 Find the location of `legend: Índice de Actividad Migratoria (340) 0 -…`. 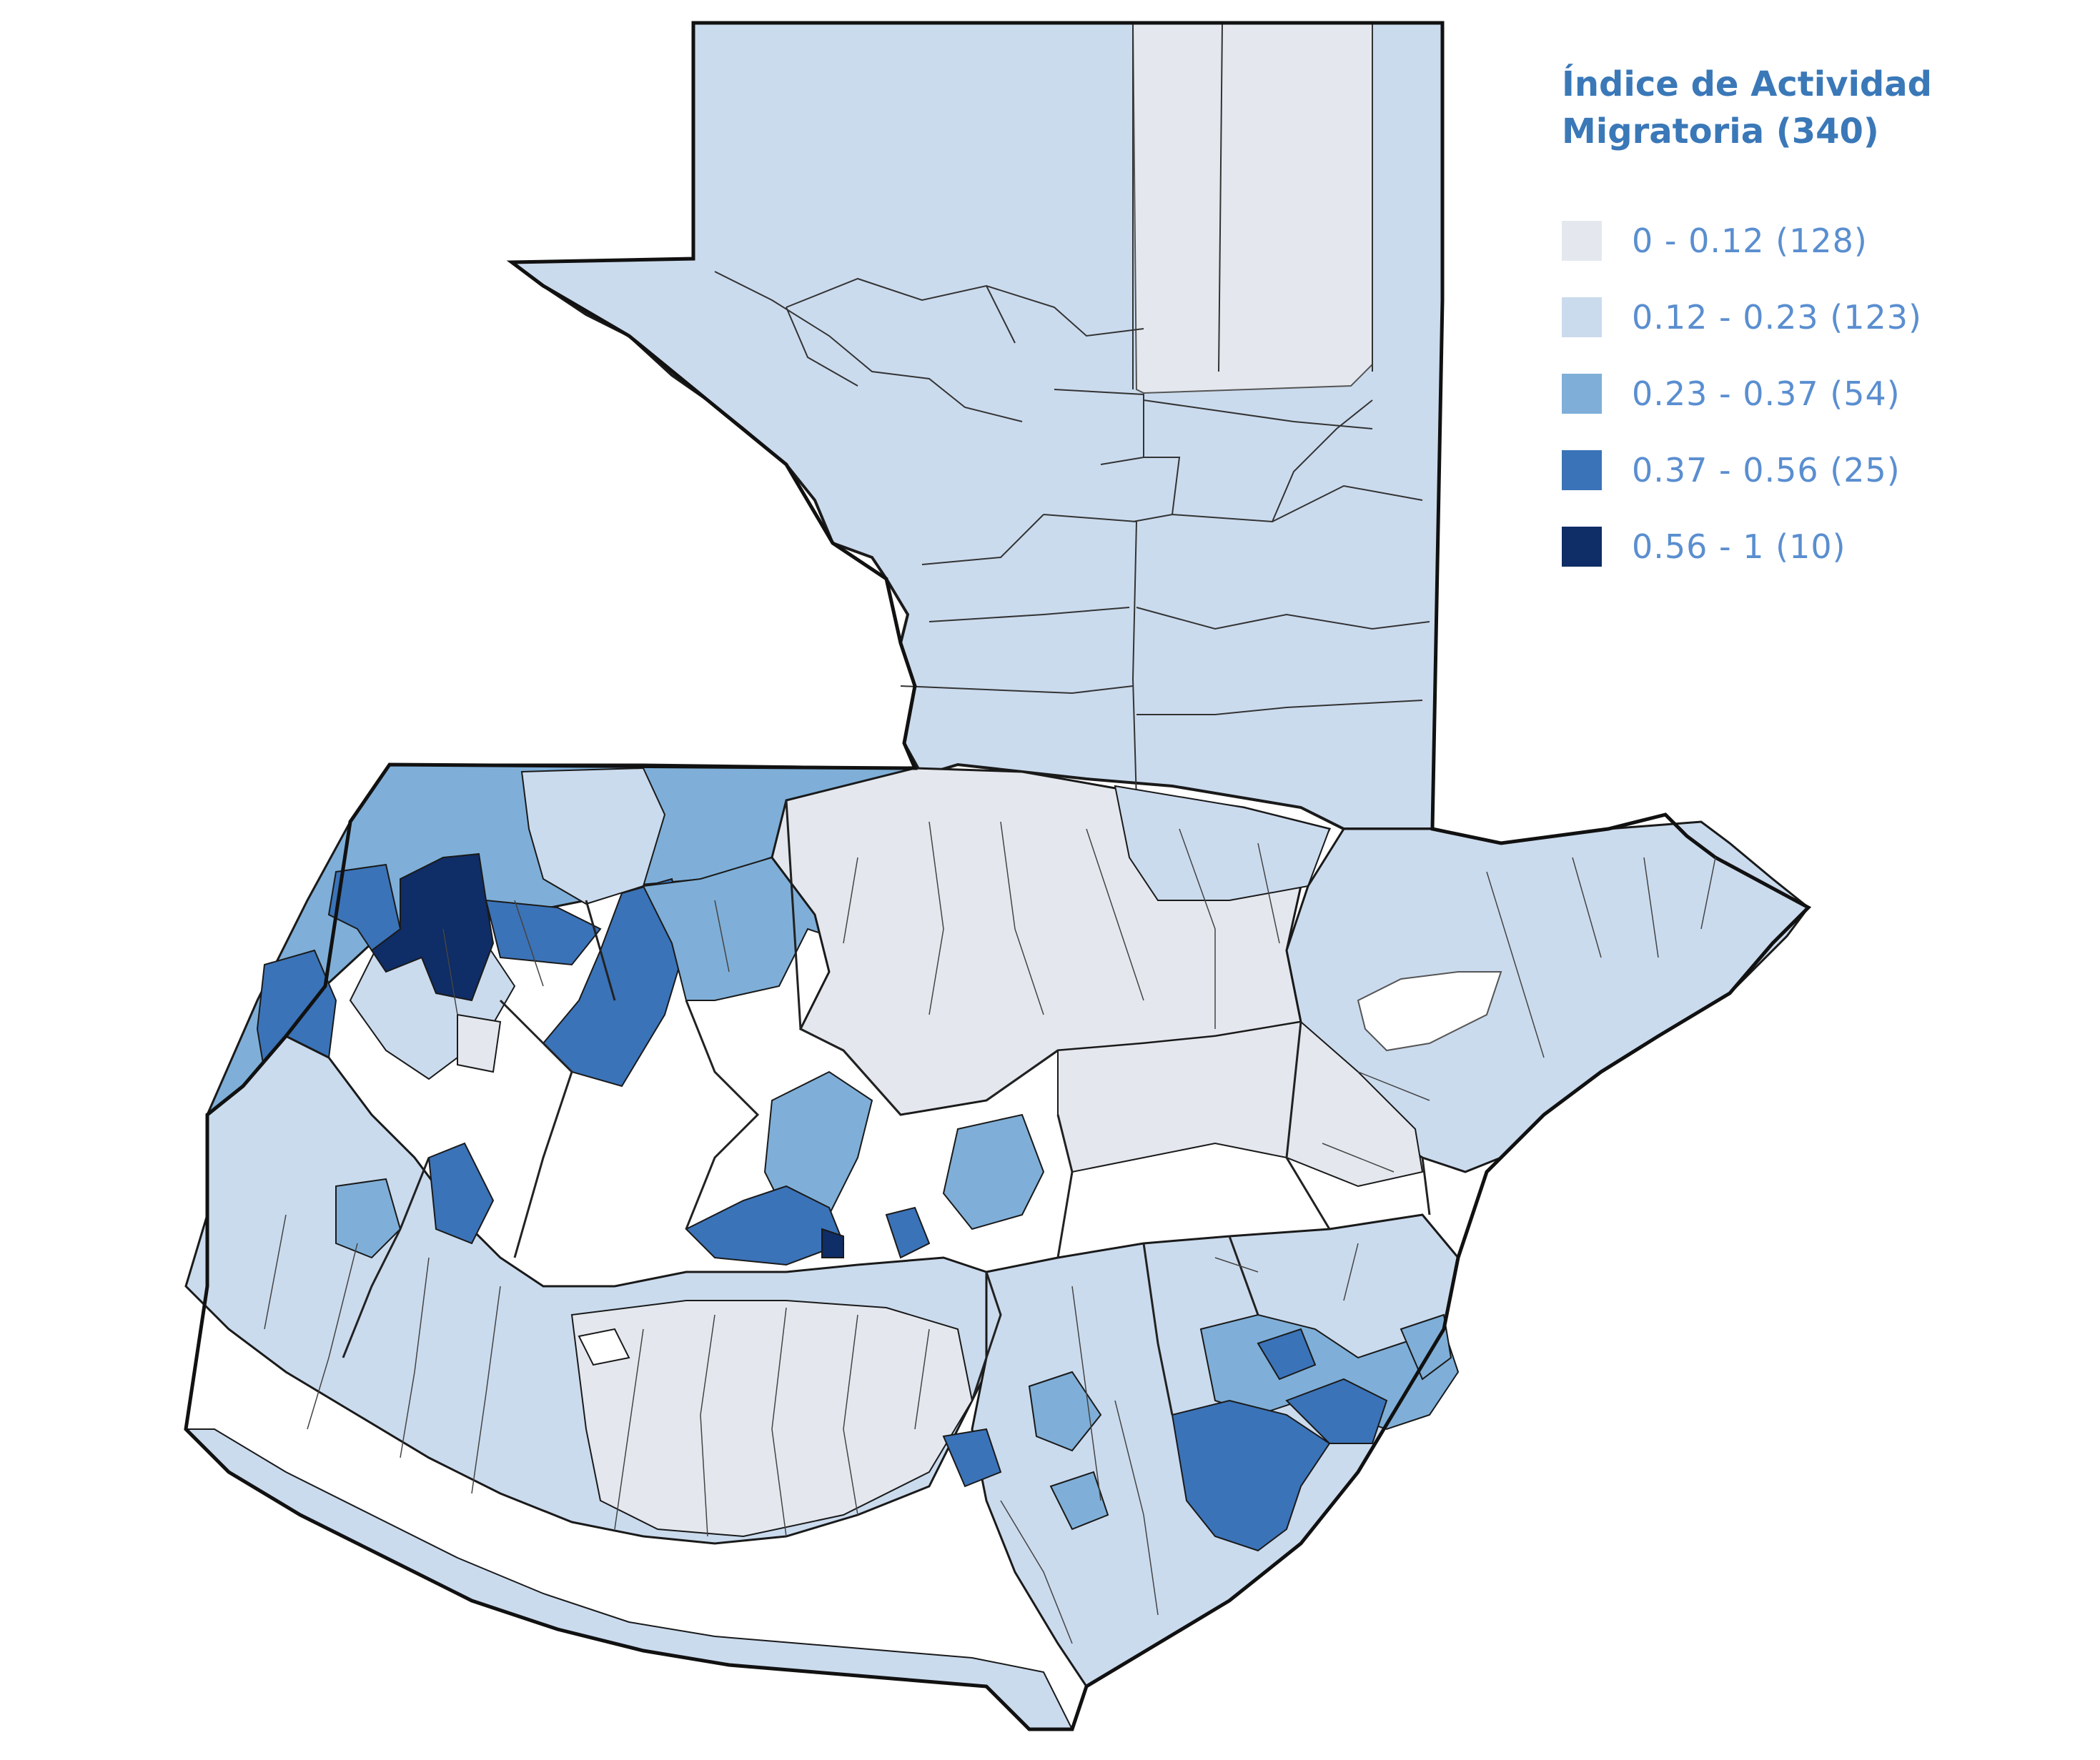

legend: Índice de Actividad Migratoria (340) 0 -… is located at coordinates (1812, 331).